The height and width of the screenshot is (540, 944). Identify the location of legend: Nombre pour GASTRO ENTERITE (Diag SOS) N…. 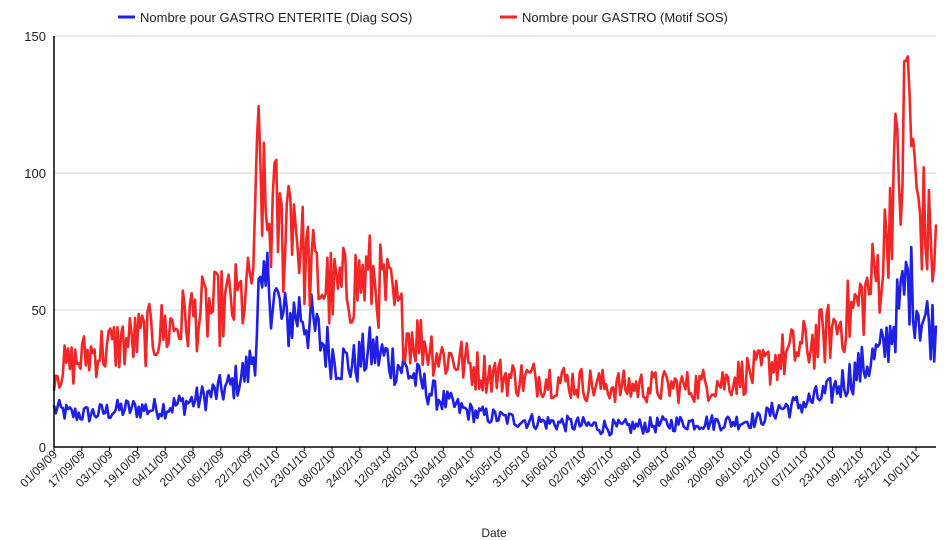
(423, 17).